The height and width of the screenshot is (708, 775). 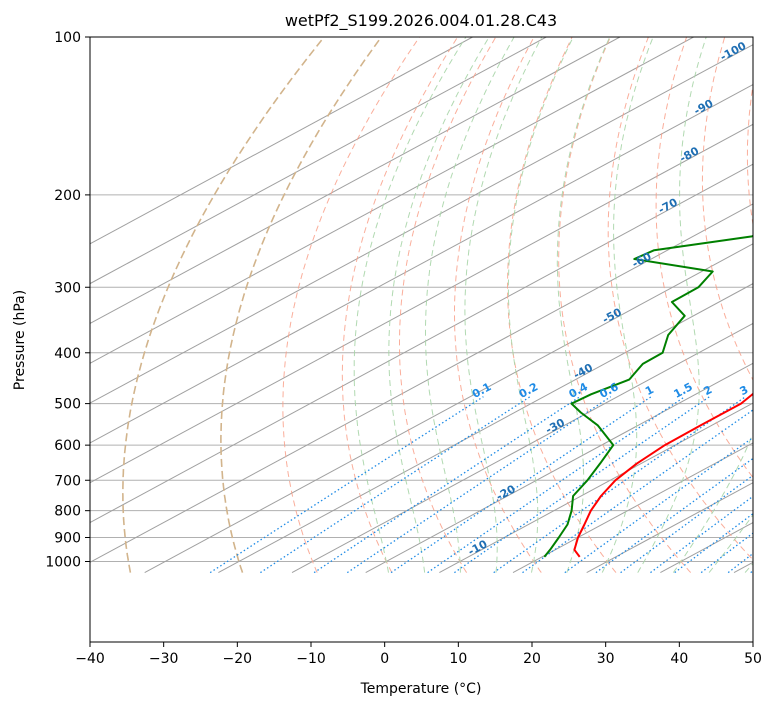 What do you see at coordinates (67, 512) in the screenshot?
I see `y-tick-label: 800` at bounding box center [67, 512].